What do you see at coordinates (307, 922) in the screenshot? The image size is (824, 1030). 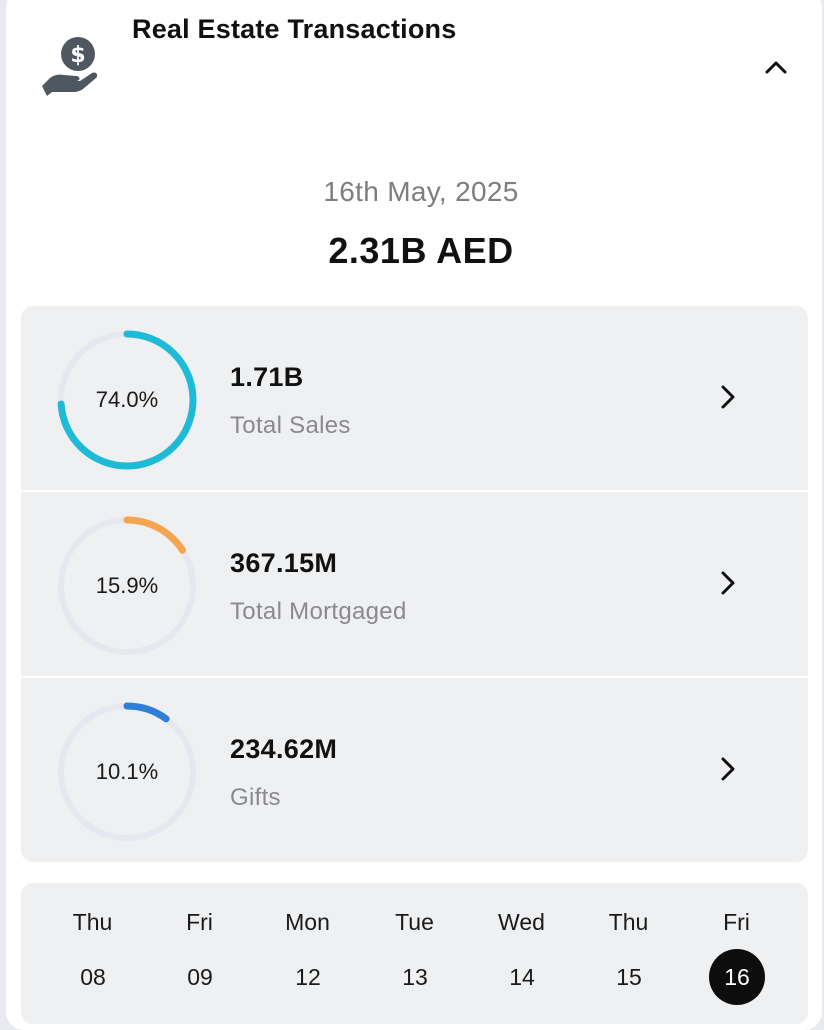 I see `day-name: Mon` at bounding box center [307, 922].